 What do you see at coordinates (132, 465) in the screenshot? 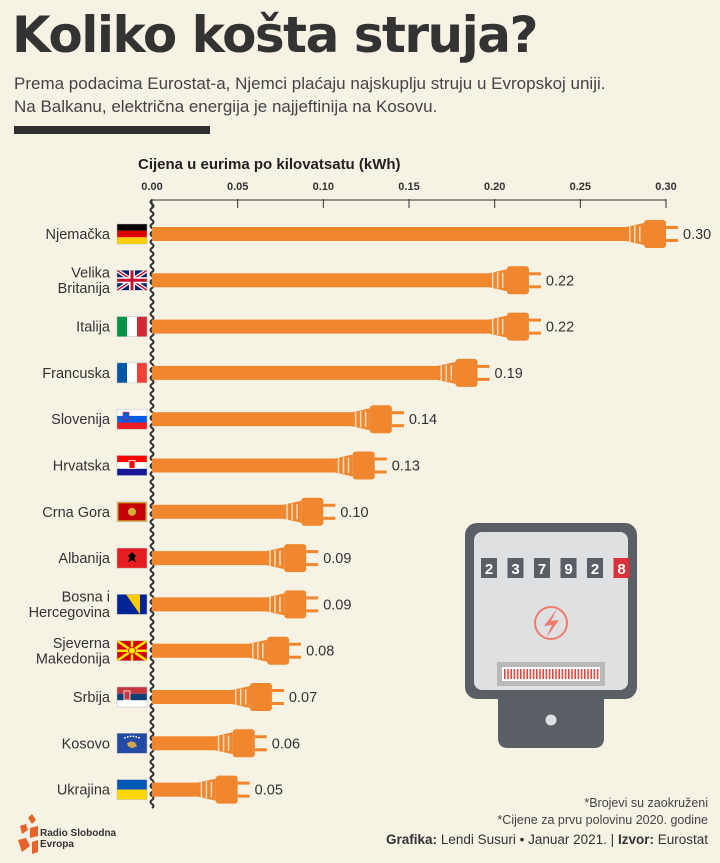
I see `flag-croatia` at bounding box center [132, 465].